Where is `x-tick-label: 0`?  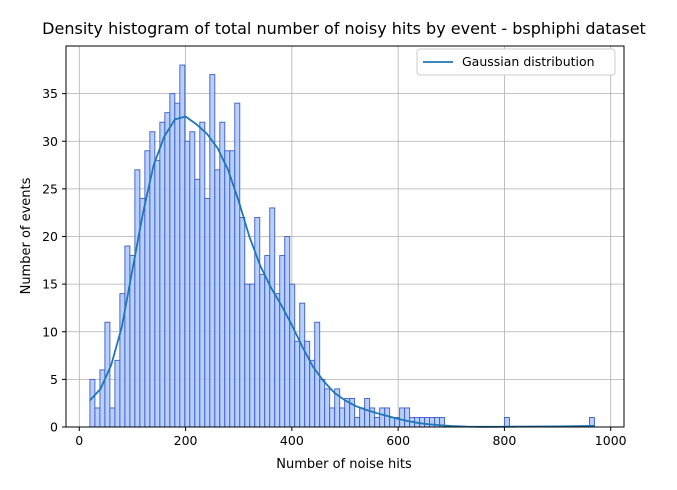
x-tick-label: 0 is located at coordinates (79, 440).